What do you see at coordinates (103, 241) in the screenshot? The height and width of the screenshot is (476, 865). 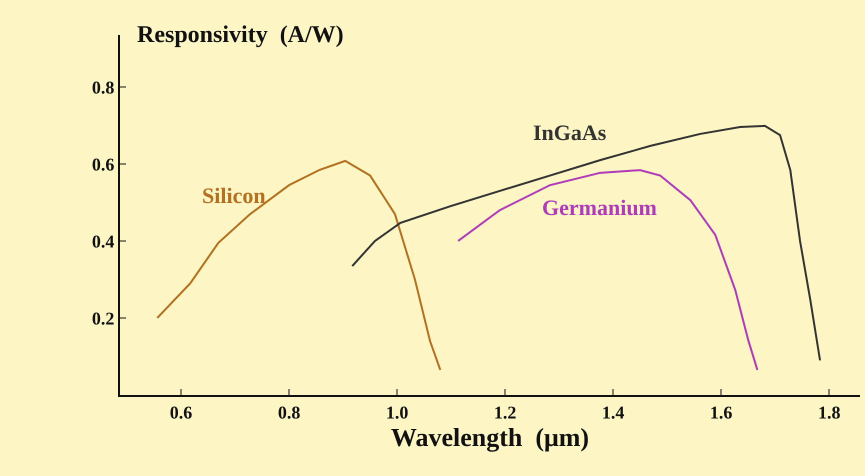 I see `y-tick-label: 0.4` at bounding box center [103, 241].